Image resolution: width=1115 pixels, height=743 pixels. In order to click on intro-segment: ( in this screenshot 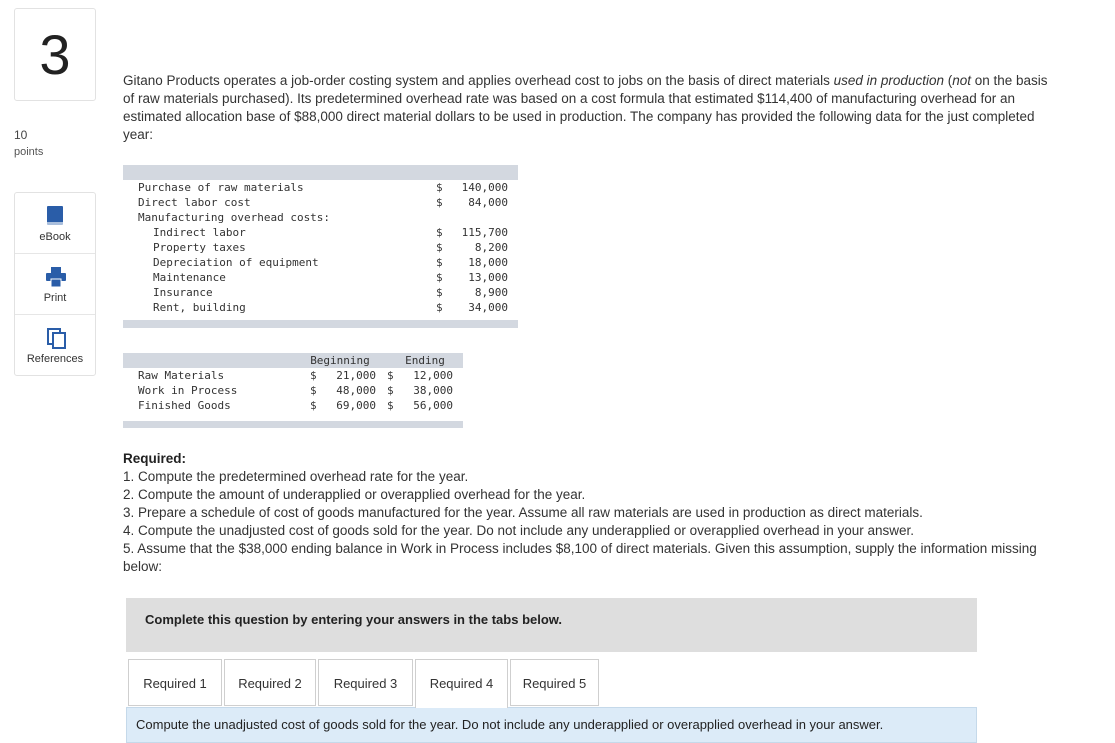, I will do `click(948, 80)`.